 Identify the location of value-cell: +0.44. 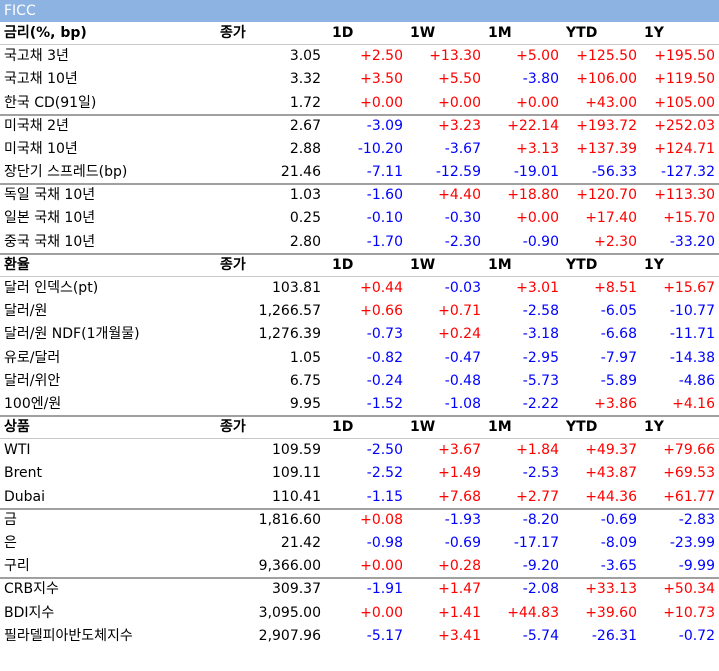
(381, 287).